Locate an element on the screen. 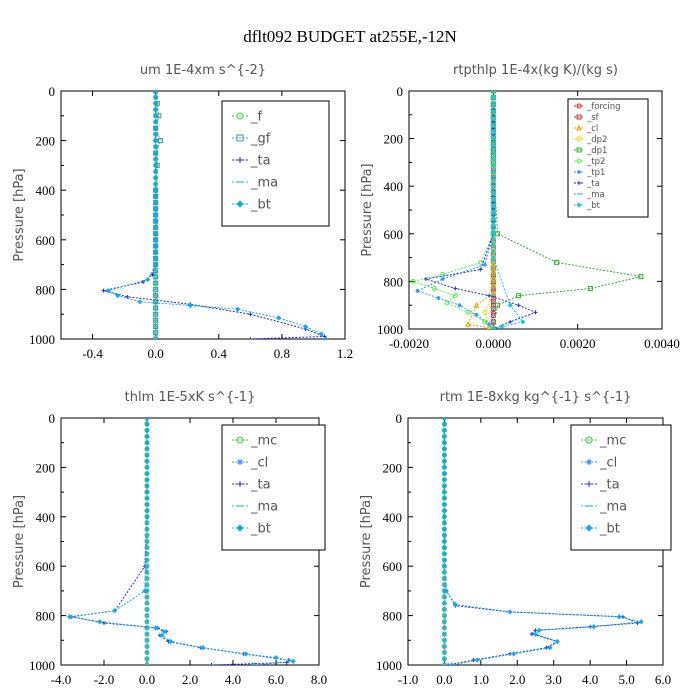  figure-title: dflt092 BUDGET at255E,-12N is located at coordinates (350, 36).